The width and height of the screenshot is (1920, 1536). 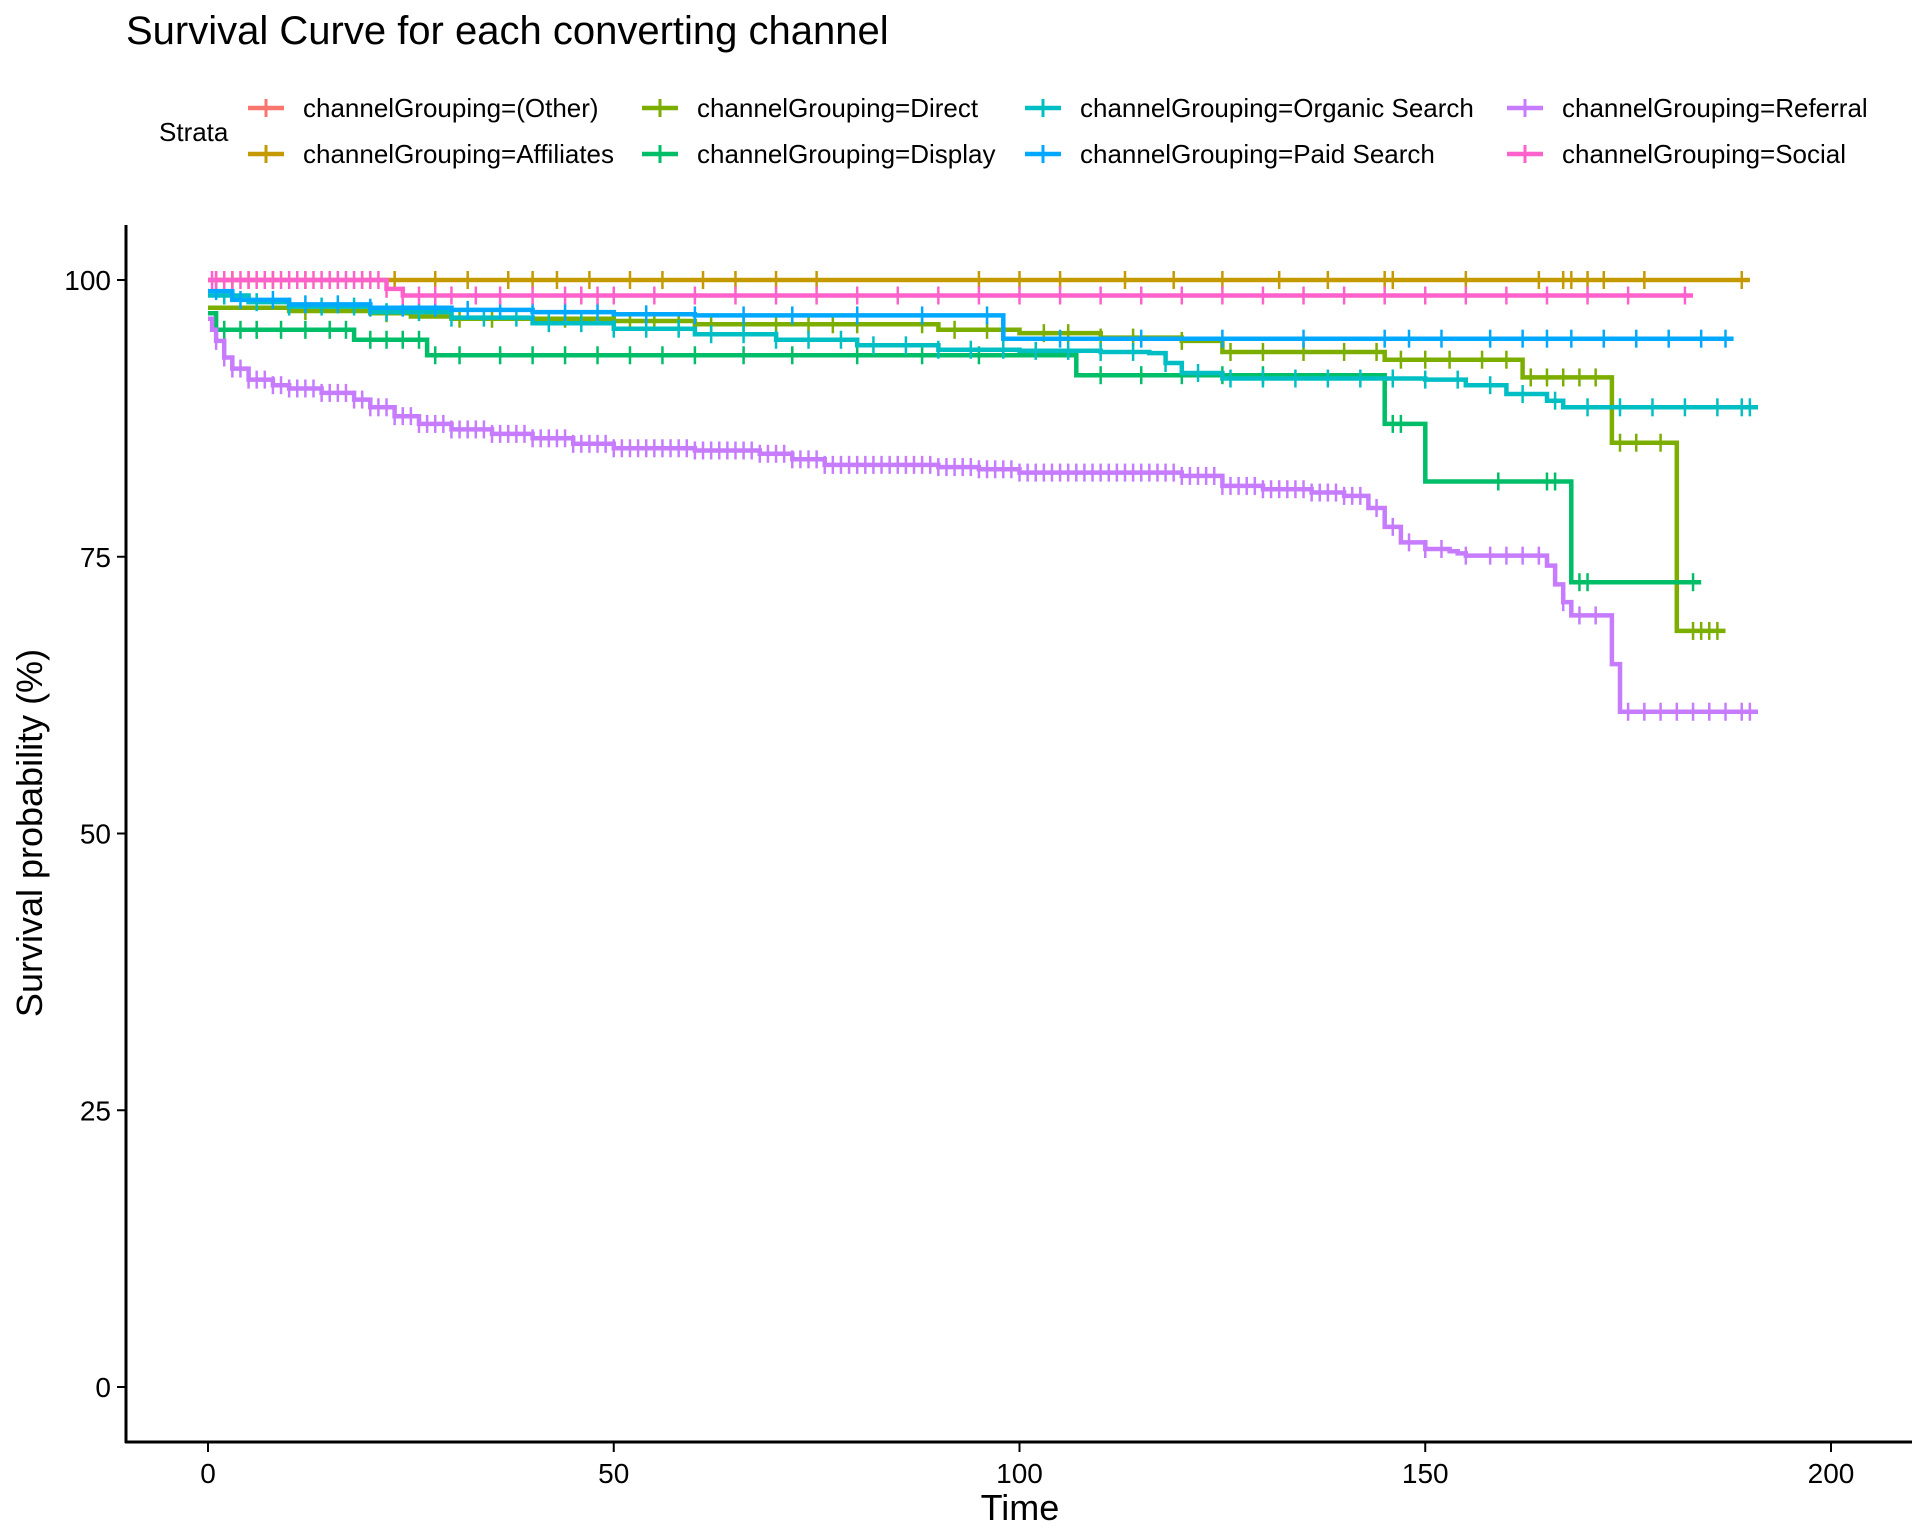 What do you see at coordinates (451, 108) in the screenshot?
I see `legend-label: channelGrouping=(Other)` at bounding box center [451, 108].